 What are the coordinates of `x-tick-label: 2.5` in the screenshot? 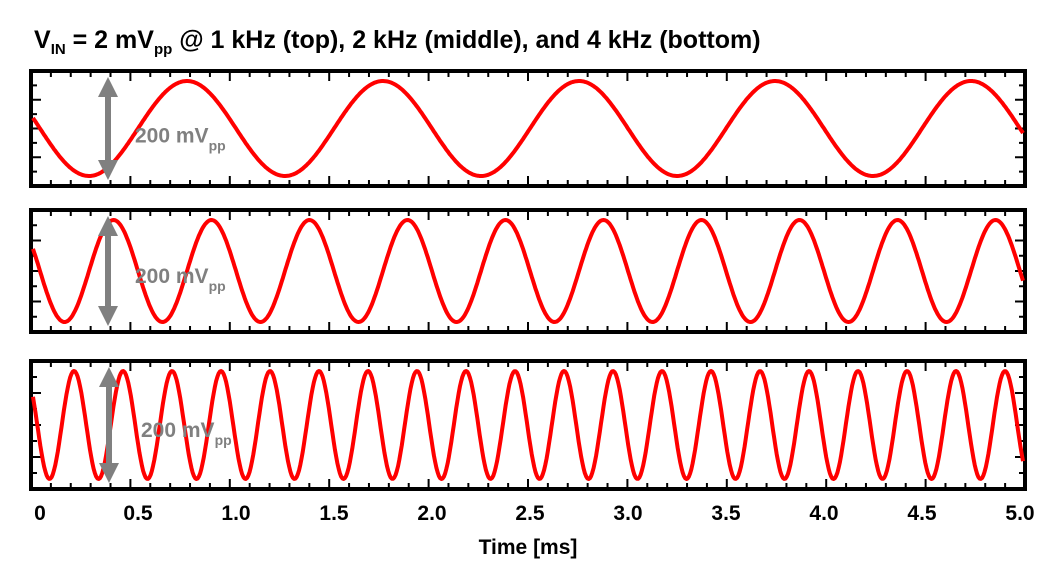 It's located at (530, 513).